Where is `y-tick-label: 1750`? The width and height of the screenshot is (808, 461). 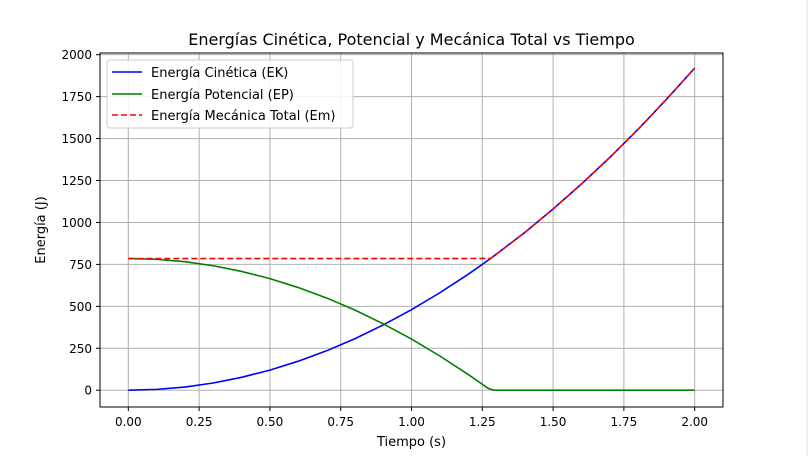
y-tick-label: 1750 is located at coordinates (76, 97).